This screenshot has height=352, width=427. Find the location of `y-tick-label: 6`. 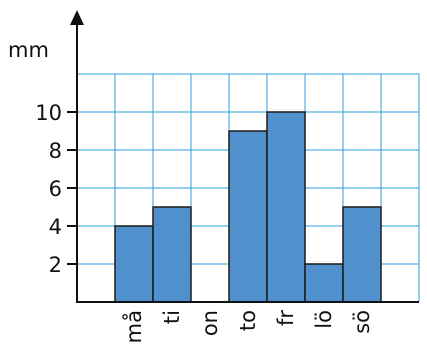

y-tick-label: 6 is located at coordinates (55, 189).